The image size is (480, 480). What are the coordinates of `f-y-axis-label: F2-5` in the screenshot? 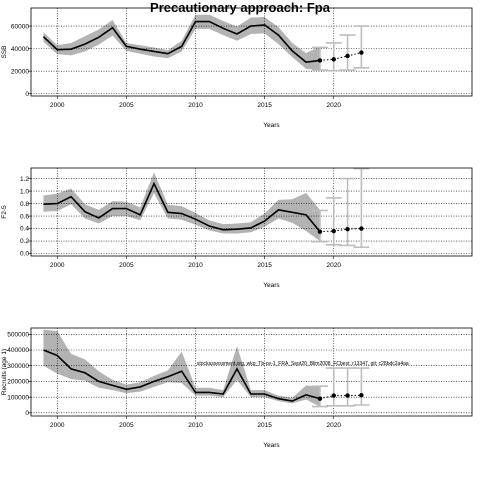 It's located at (4, 212).